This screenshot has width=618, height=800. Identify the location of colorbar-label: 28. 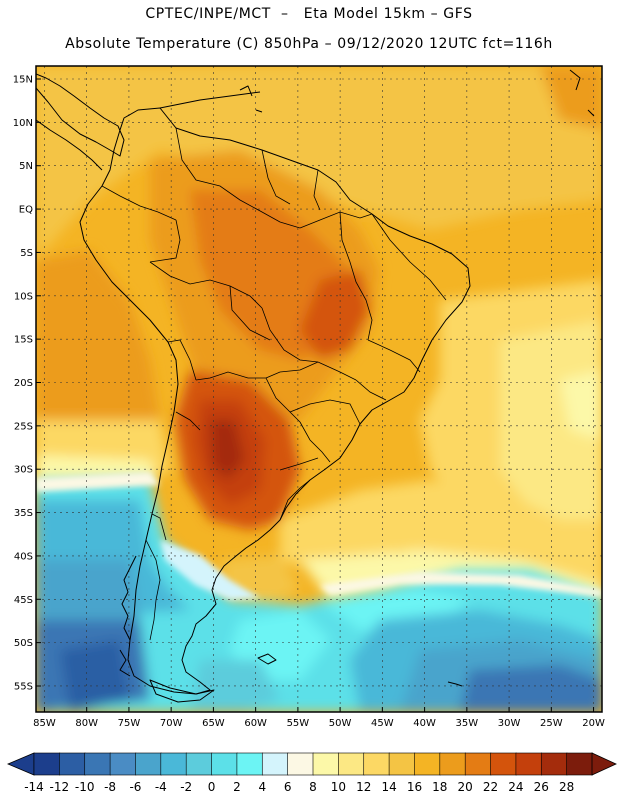
(566, 787).